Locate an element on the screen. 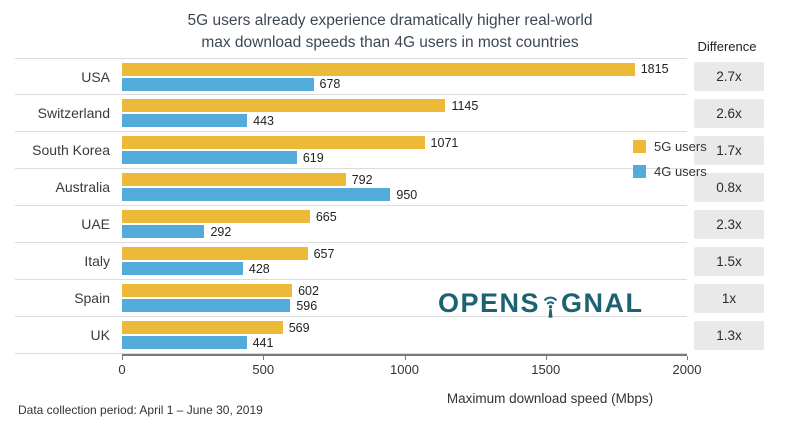 The width and height of the screenshot is (800, 429). difference-cell: 2.7x is located at coordinates (729, 76).